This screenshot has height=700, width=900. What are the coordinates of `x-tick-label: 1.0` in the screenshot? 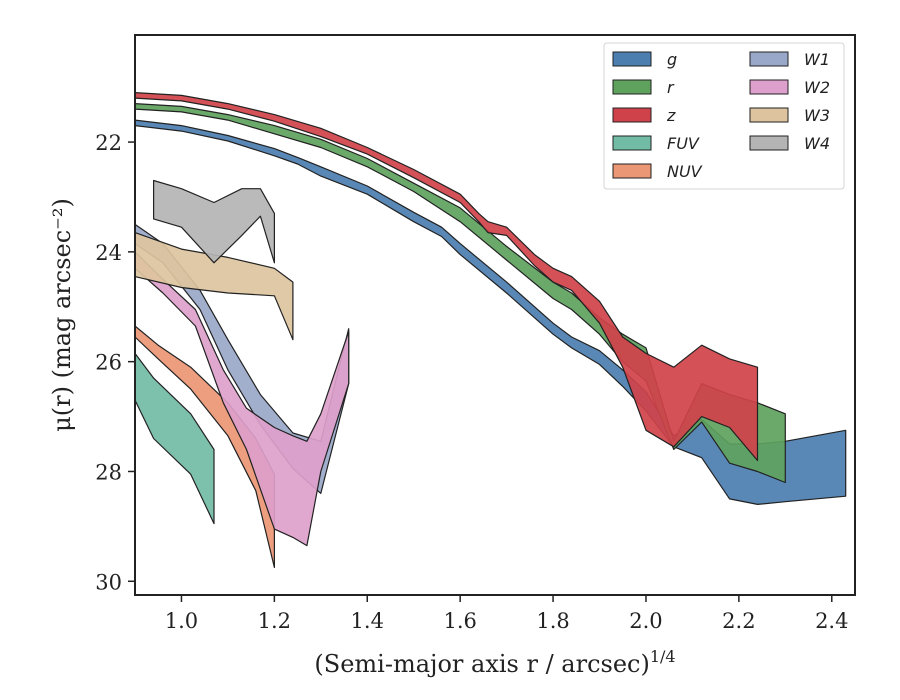 It's located at (181, 621).